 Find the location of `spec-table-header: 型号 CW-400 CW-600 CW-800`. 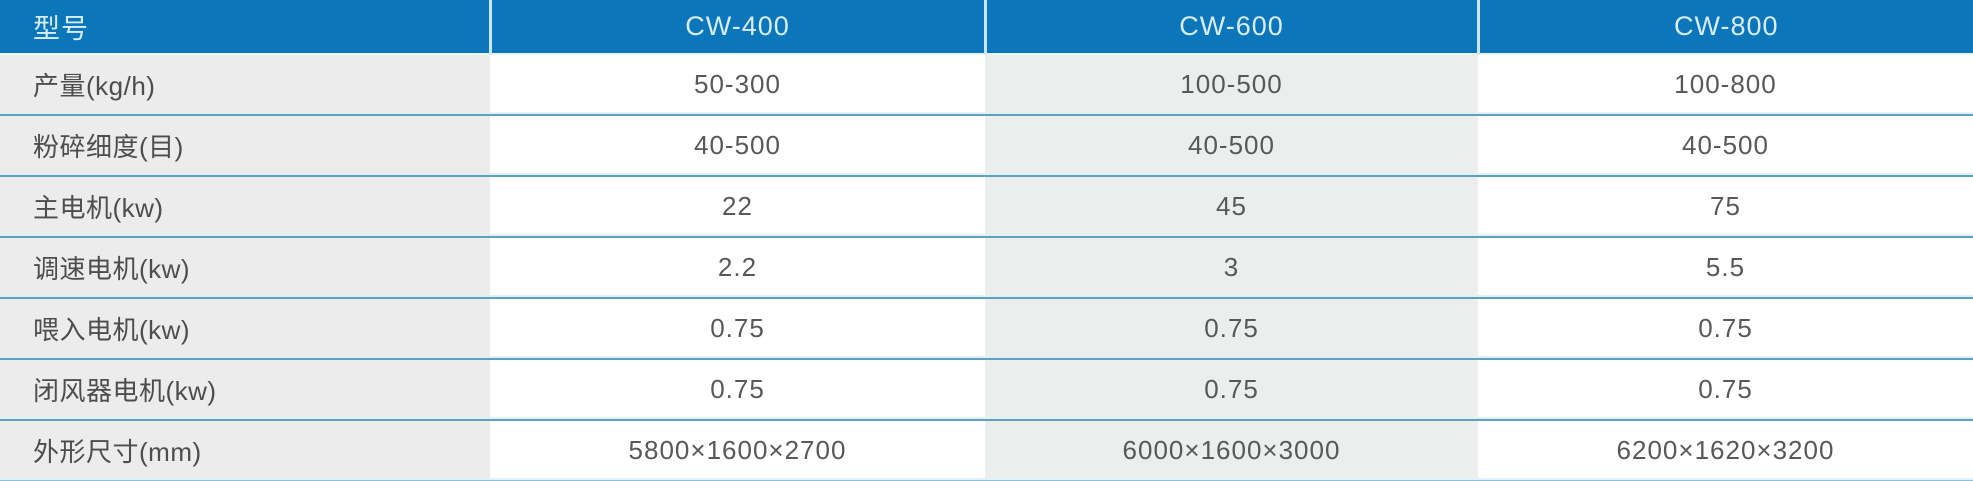

spec-table-header: 型号 CW-400 CW-600 CW-800 is located at coordinates (986, 27).